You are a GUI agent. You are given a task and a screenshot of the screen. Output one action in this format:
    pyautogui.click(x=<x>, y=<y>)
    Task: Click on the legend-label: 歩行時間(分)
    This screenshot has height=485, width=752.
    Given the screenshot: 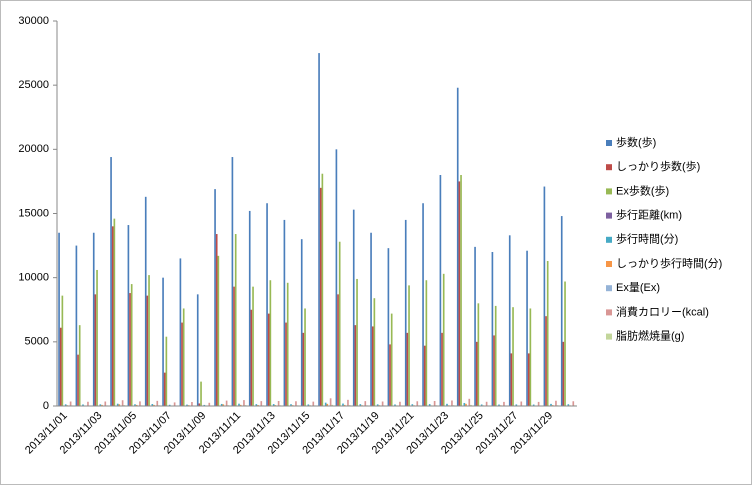 What is the action you would take?
    pyautogui.click(x=647, y=239)
    